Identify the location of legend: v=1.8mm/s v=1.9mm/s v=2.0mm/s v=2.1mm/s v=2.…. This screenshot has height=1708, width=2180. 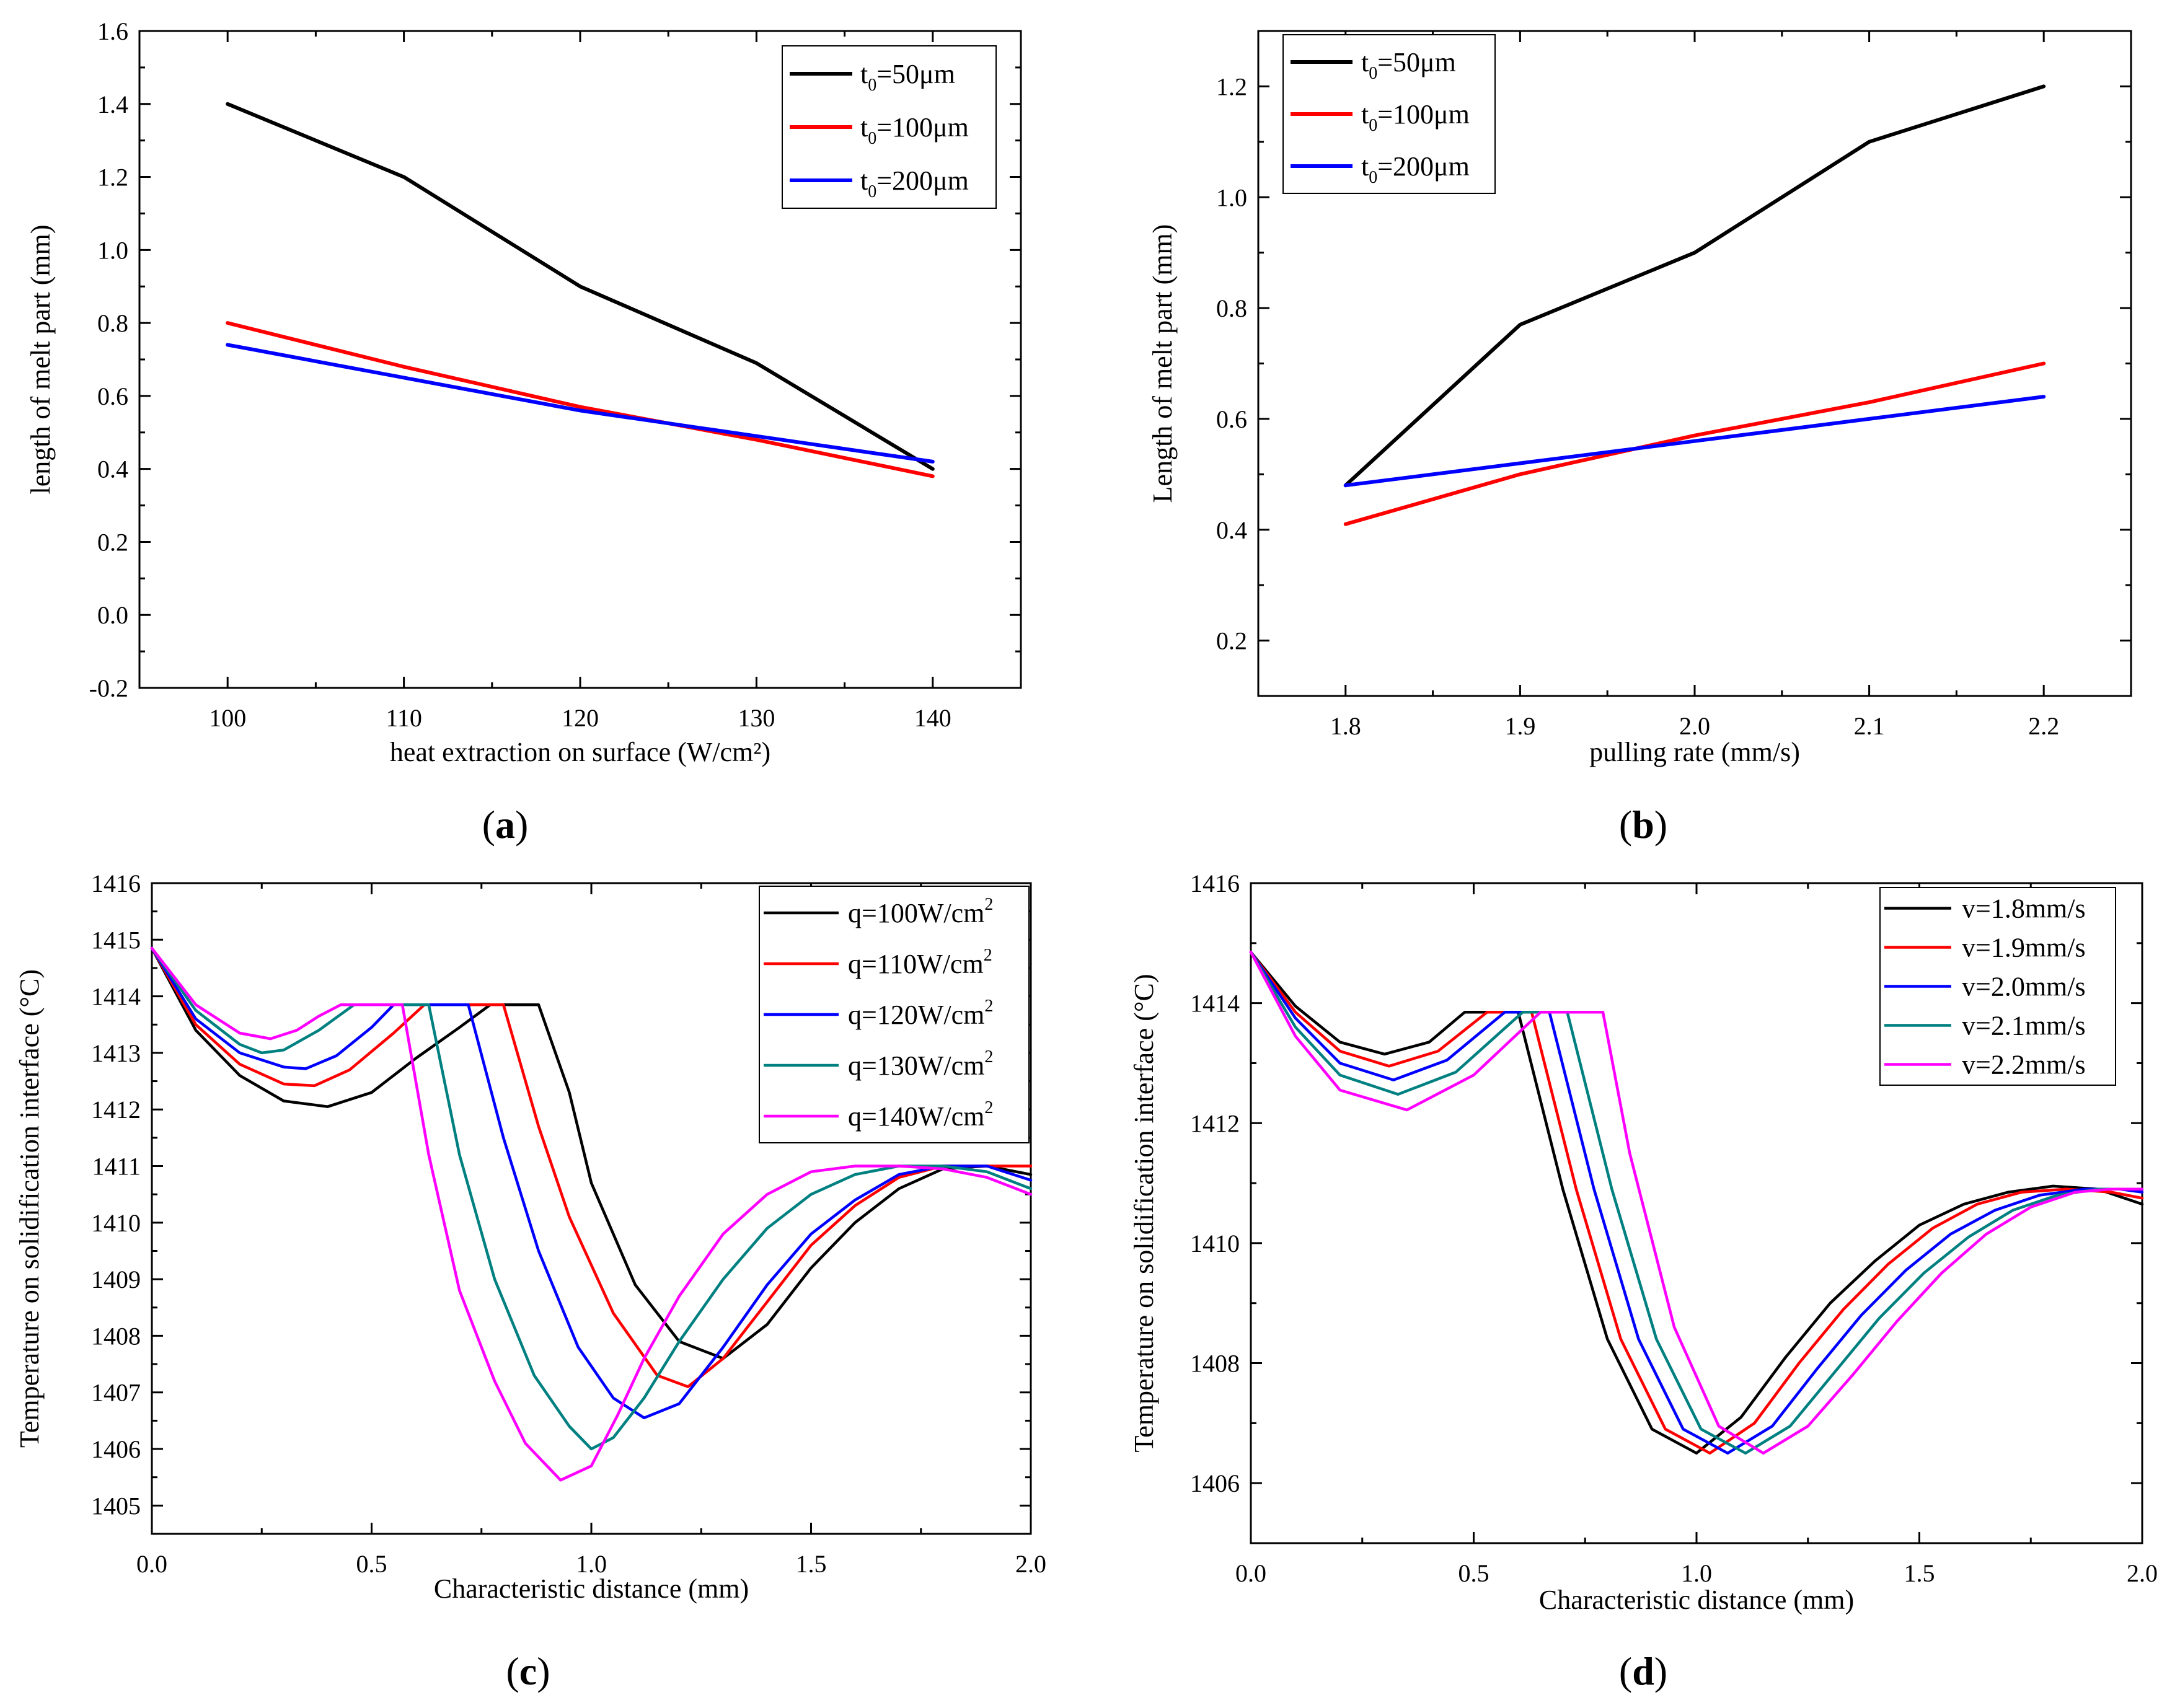
(1997, 987).